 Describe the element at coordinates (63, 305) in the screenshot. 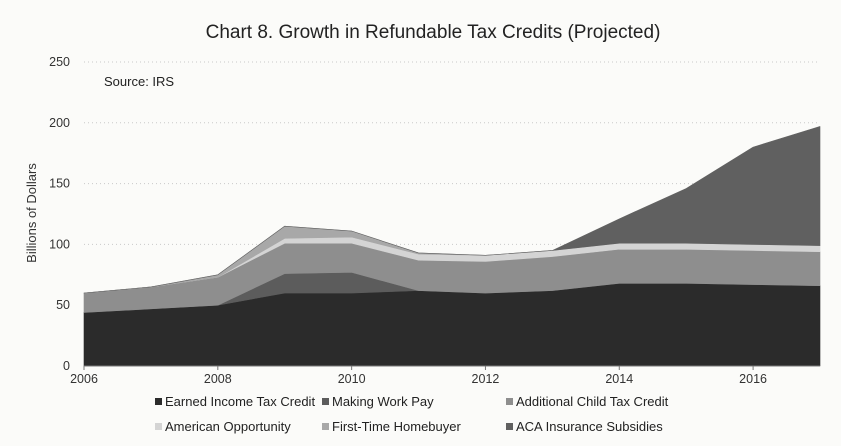

I see `y-tick-label-50: 50` at that location.